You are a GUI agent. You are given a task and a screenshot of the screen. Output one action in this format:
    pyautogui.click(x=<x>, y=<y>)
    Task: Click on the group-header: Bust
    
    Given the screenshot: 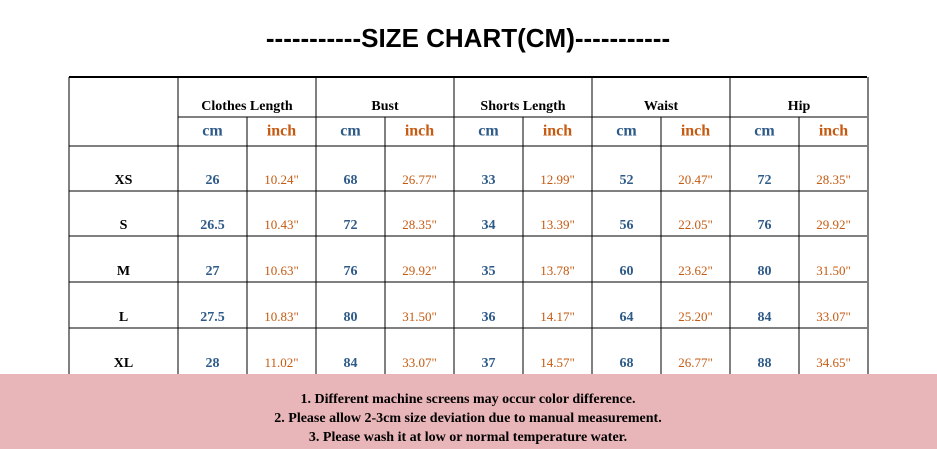 What is the action you would take?
    pyautogui.click(x=385, y=106)
    